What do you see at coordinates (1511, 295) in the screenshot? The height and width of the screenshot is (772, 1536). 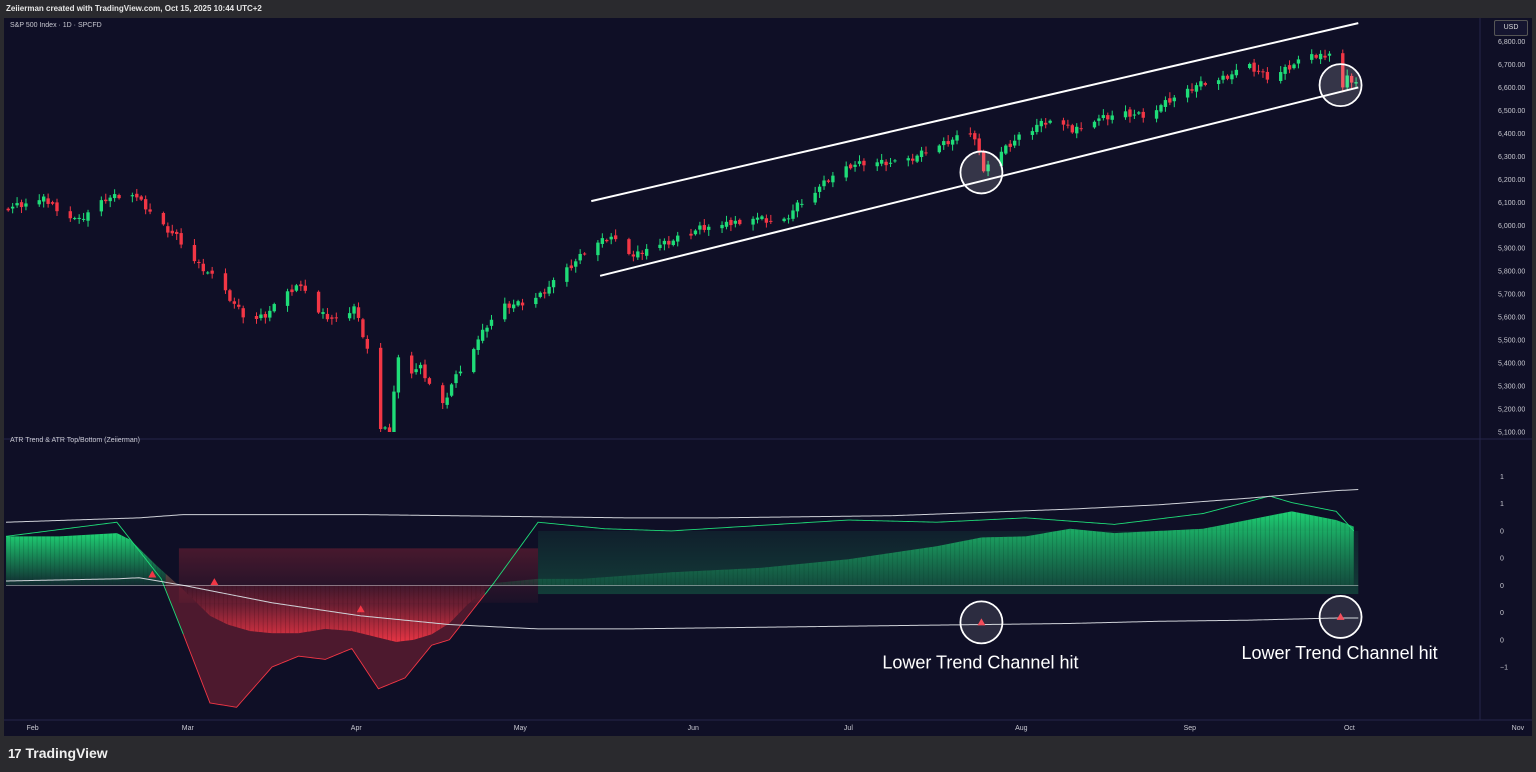 I see `price-tick-label: 5,700.00` at bounding box center [1511, 295].